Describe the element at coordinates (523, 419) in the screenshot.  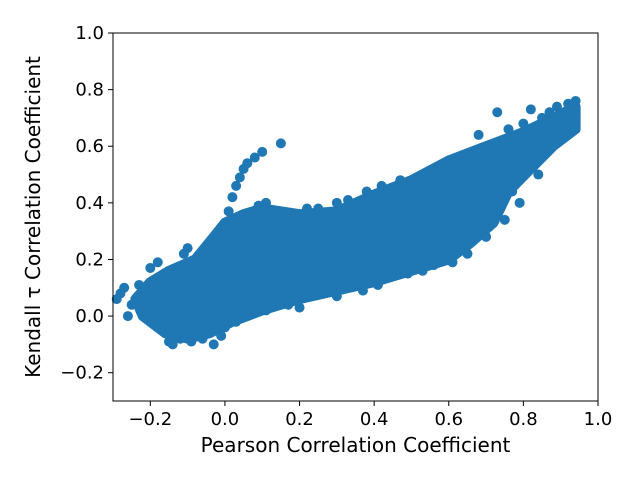
I see `x-tick-label: 0.8` at that location.